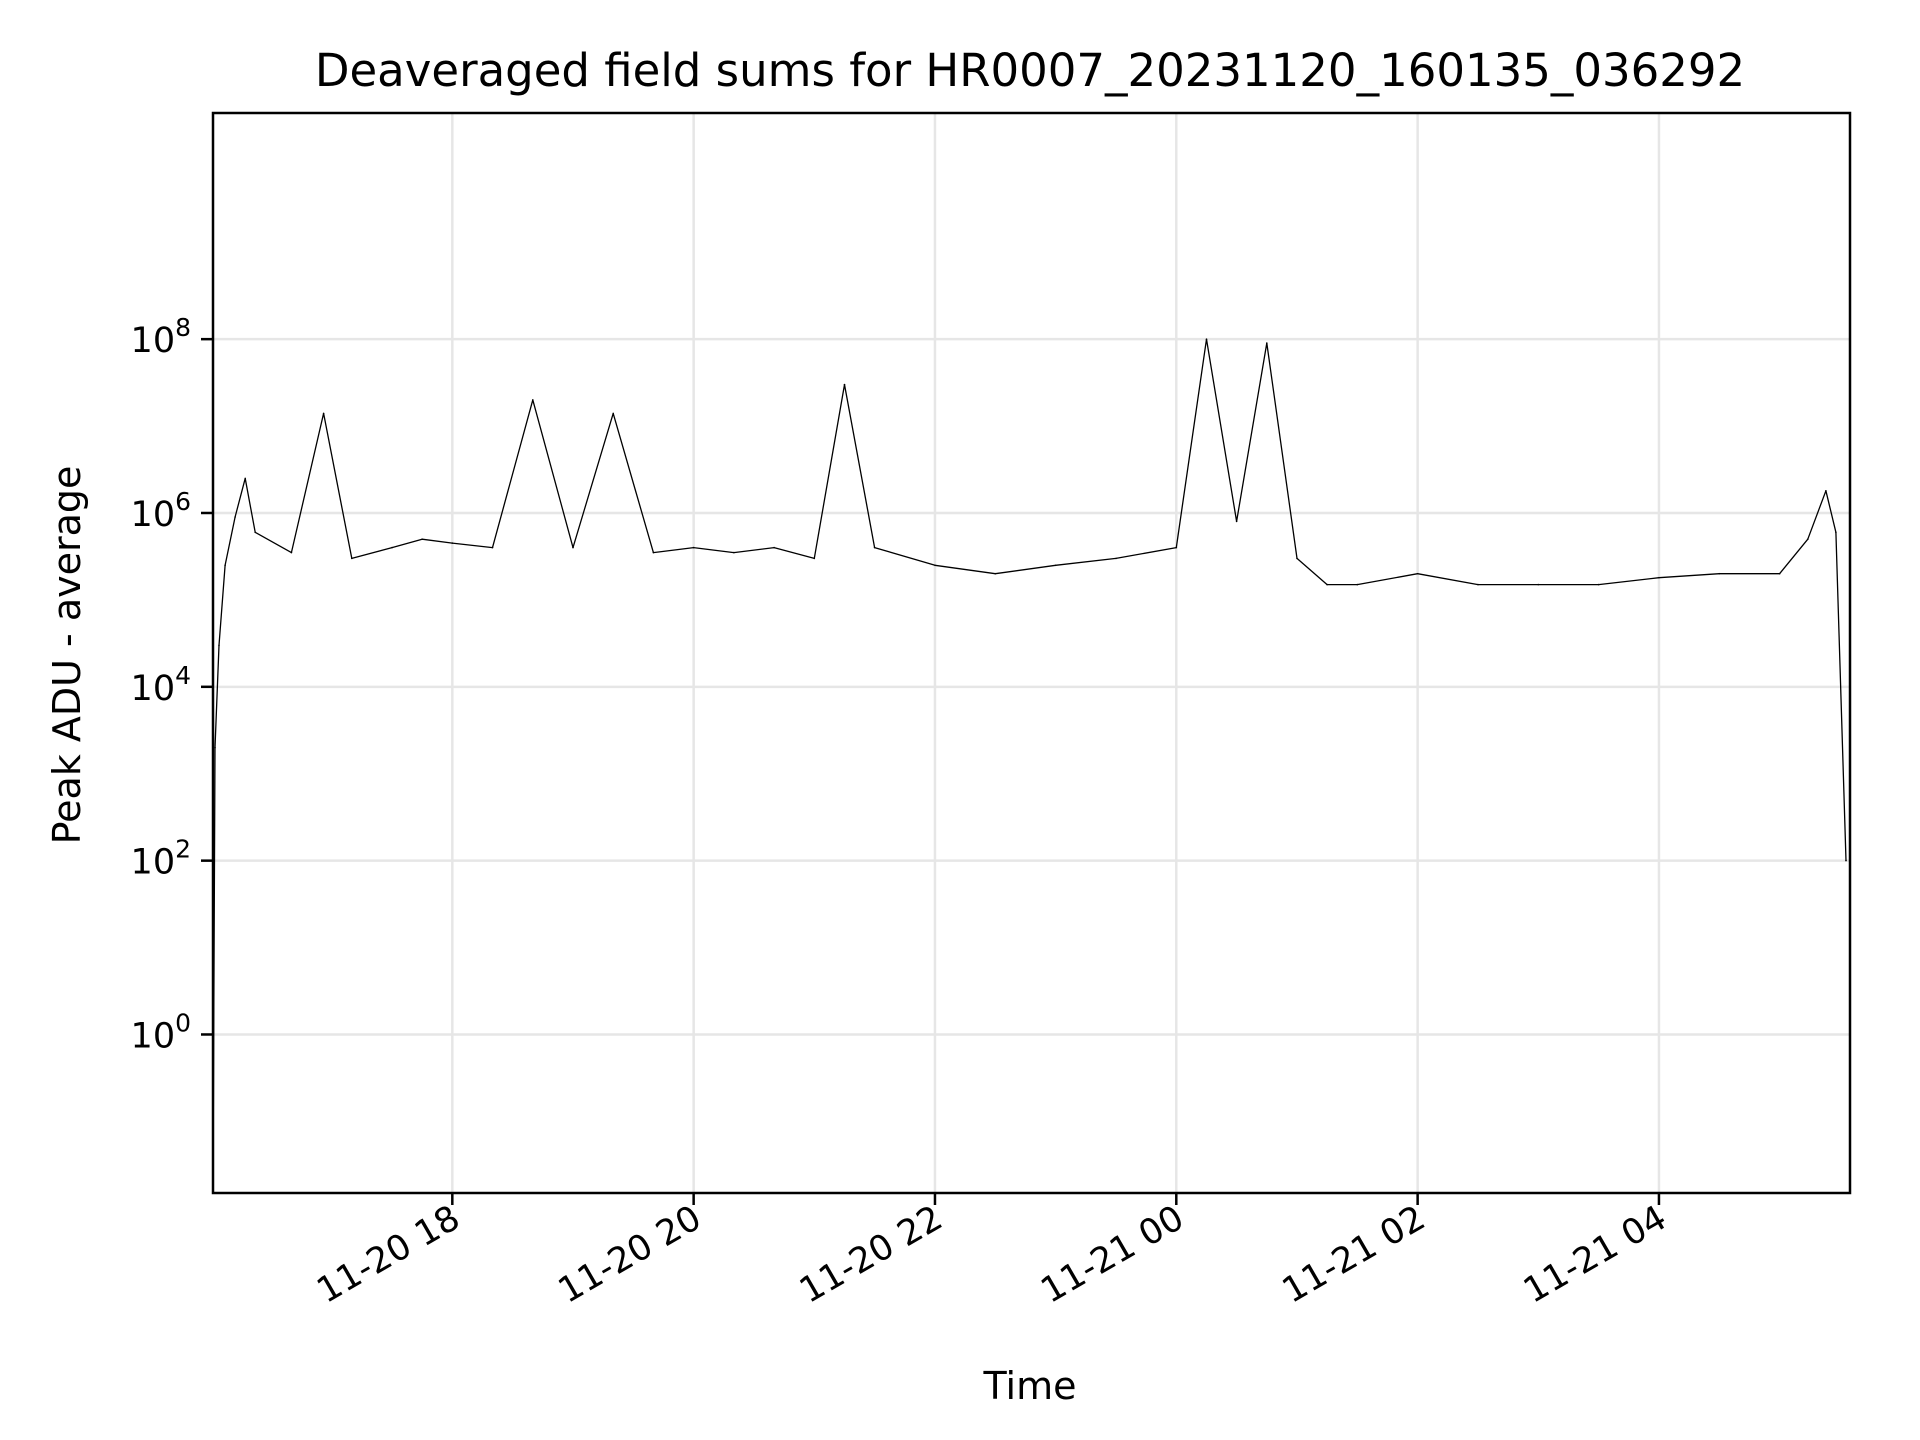 This screenshot has height=1440, width=1920. I want to click on y-tick-label: 10², so click(161, 859).